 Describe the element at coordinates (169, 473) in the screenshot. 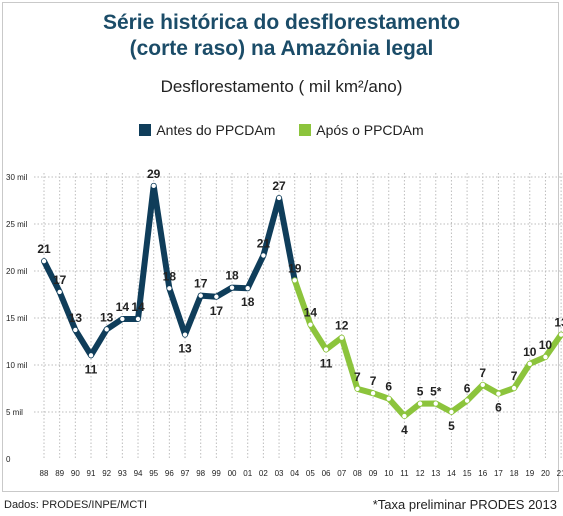

I see `x-tick-label: 96` at that location.